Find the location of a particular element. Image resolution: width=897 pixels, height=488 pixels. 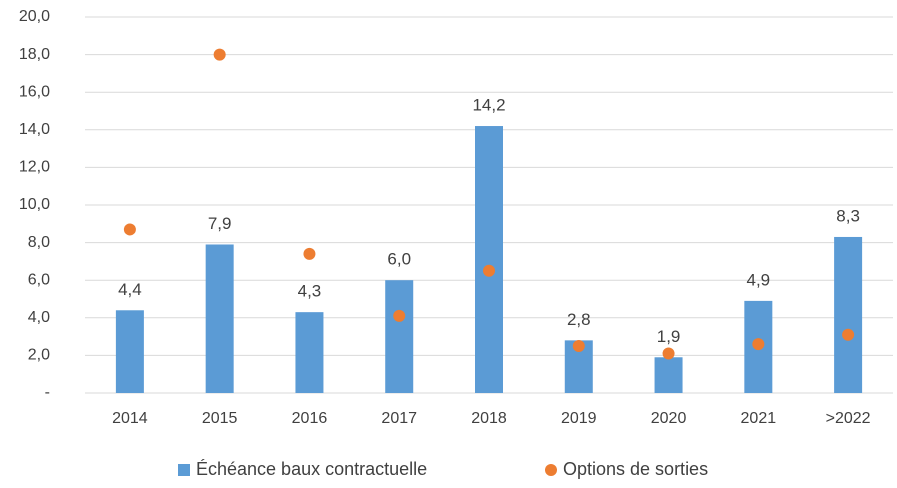

y-tick-label: 14,0 is located at coordinates (34, 129).